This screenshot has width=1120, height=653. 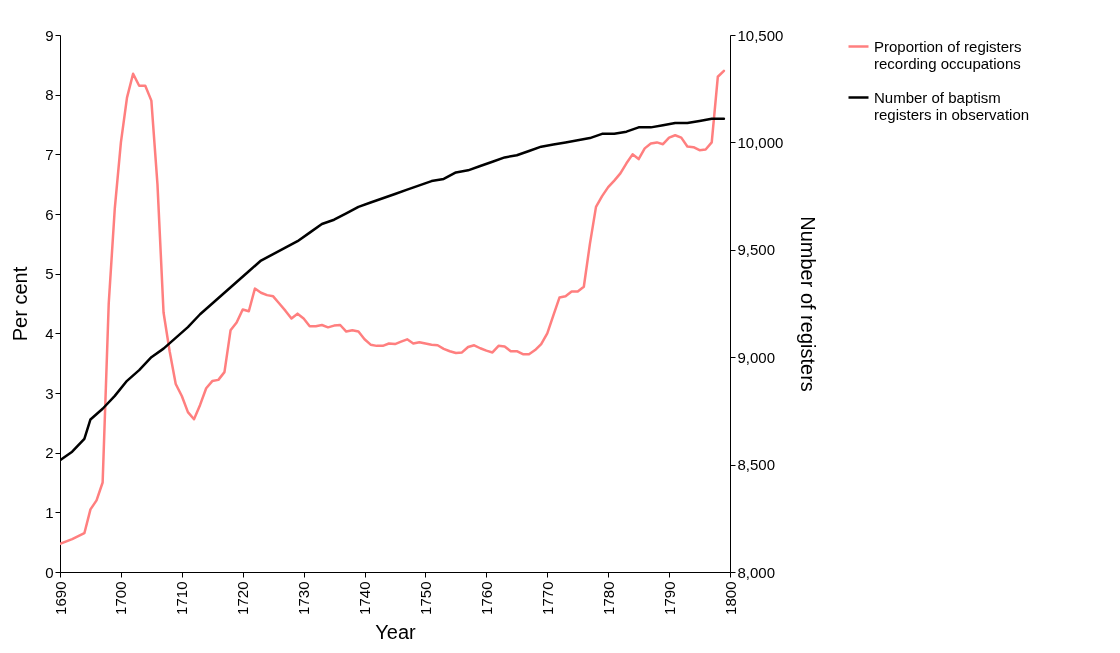 What do you see at coordinates (49, 333) in the screenshot?
I see `y-tick-label: 4` at bounding box center [49, 333].